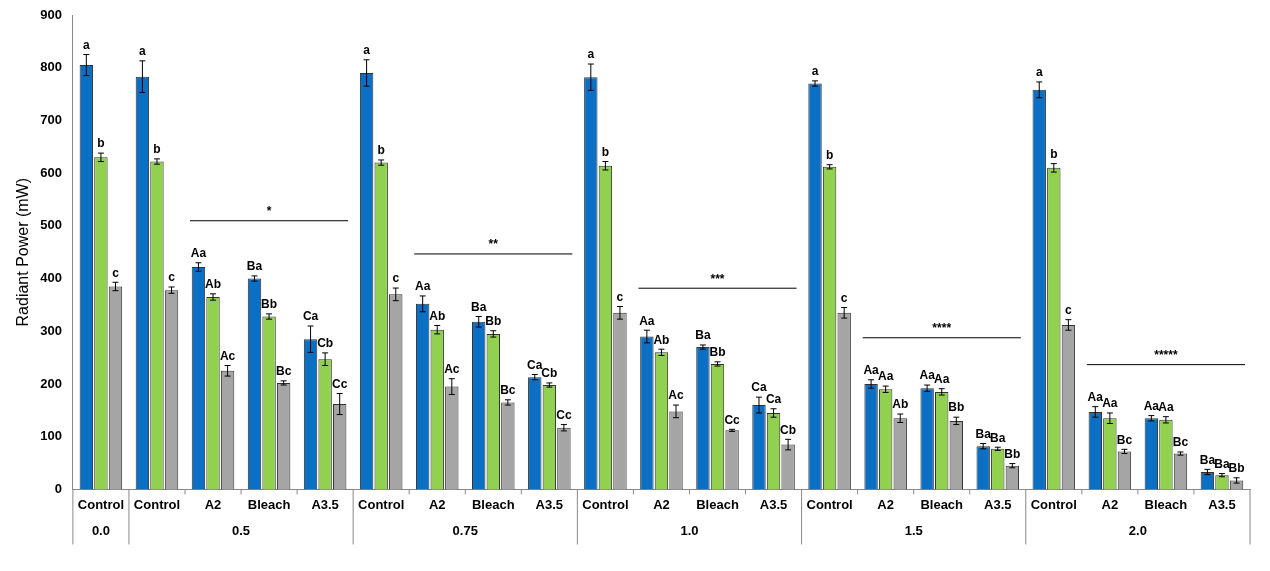 This screenshot has height=571, width=1270. I want to click on y-tick-label: 700, so click(51, 119).